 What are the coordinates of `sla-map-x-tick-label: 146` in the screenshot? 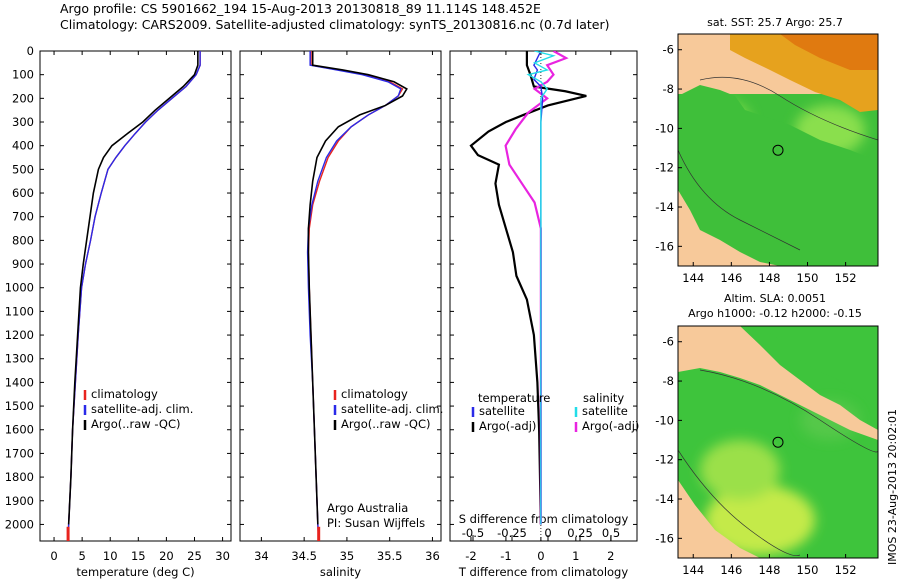 It's located at (731, 570).